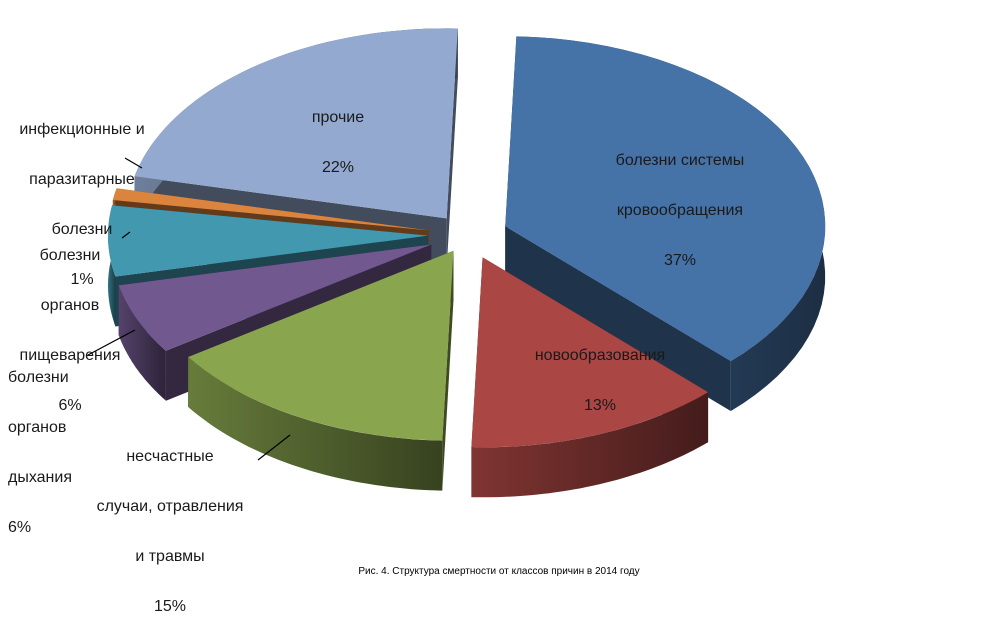 The width and height of the screenshot is (998, 619). I want to click on leader-line-respiratory, so click(111, 342).